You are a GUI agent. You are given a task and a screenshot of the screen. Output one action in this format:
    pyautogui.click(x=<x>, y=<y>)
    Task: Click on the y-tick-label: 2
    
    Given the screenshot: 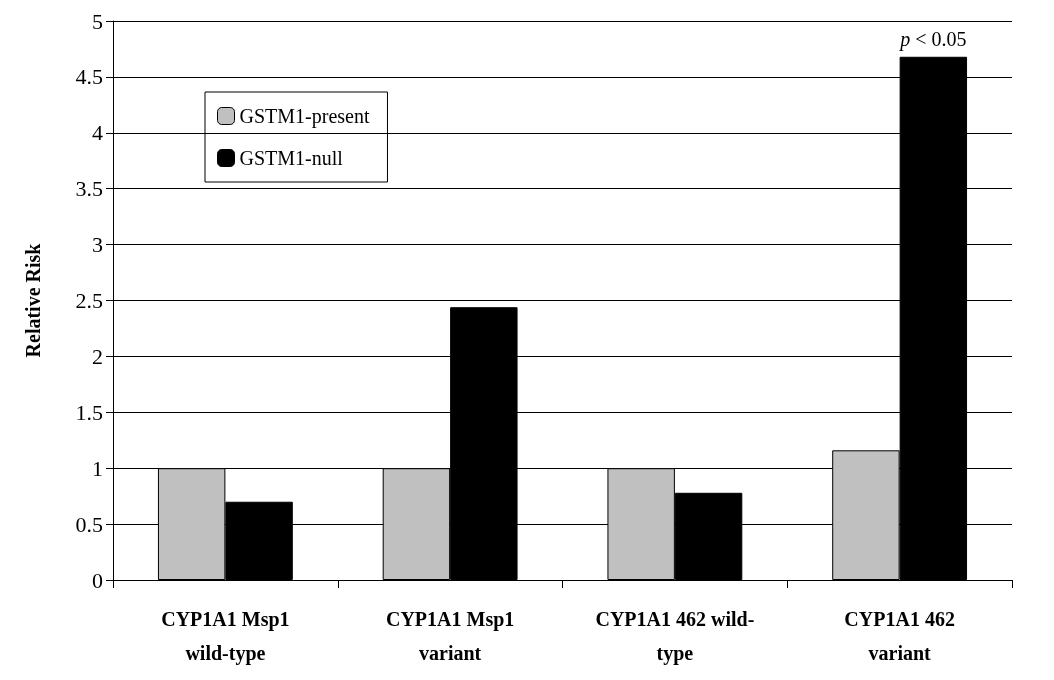 What is the action you would take?
    pyautogui.click(x=97, y=356)
    